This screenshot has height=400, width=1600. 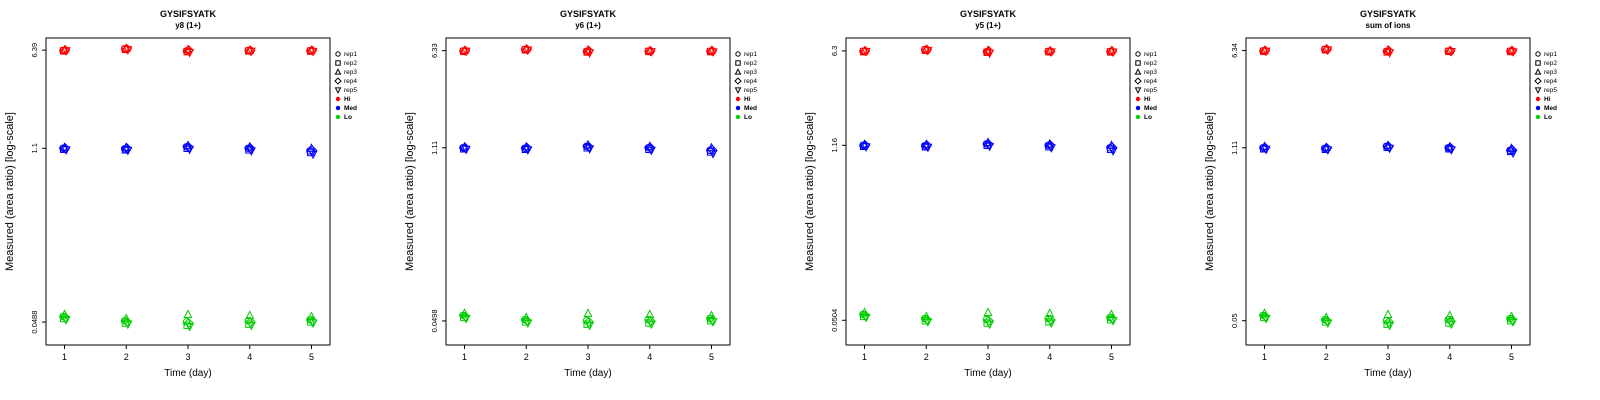 I want to click on y-tick-label: 0.0488, so click(x=34, y=322).